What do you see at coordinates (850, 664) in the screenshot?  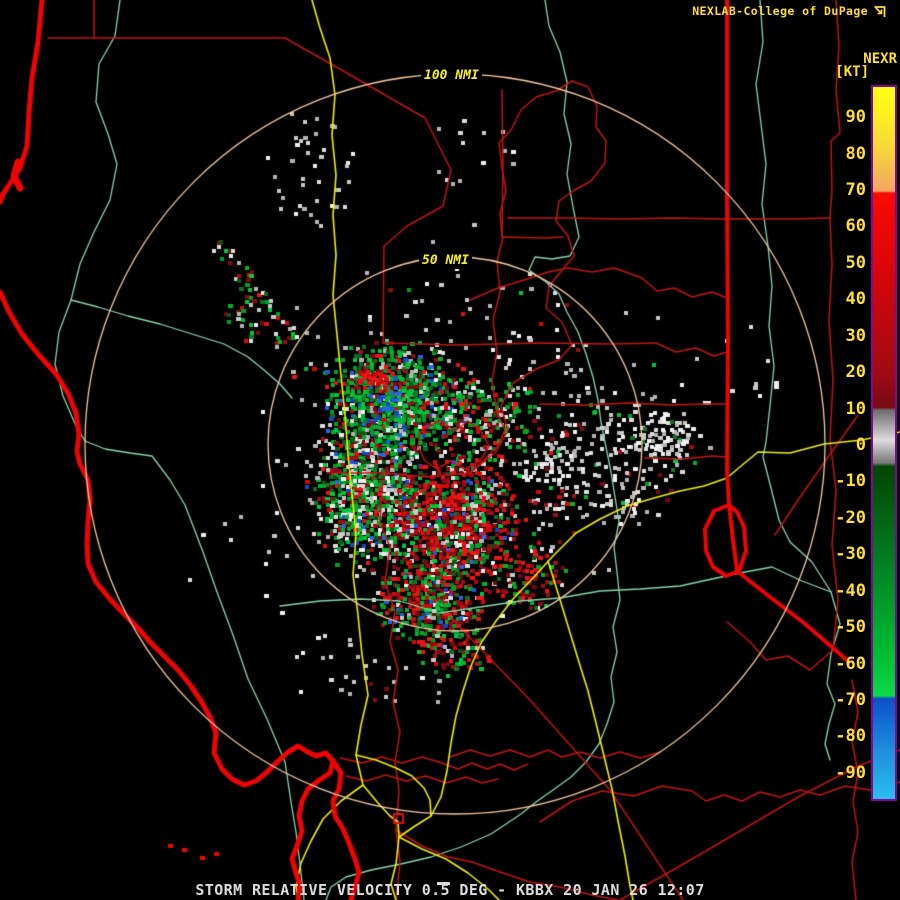 I see `colorbar-tick-label: -60` at bounding box center [850, 664].